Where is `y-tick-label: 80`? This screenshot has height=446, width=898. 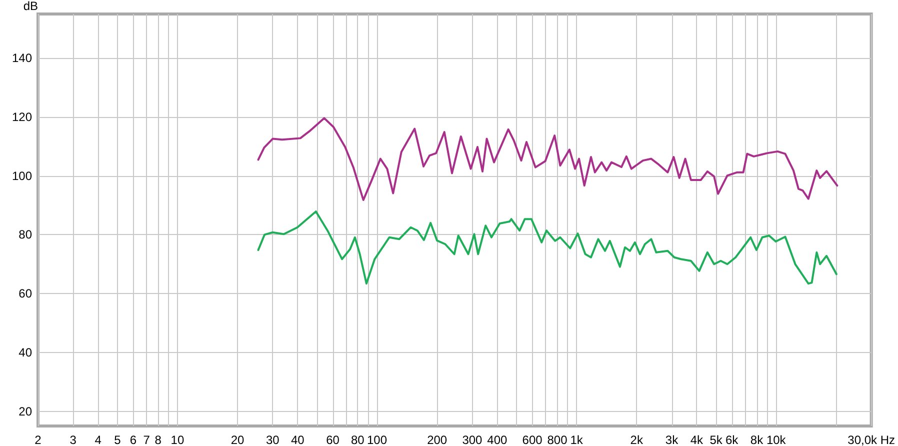
y-tick-label: 80 is located at coordinates (25, 235).